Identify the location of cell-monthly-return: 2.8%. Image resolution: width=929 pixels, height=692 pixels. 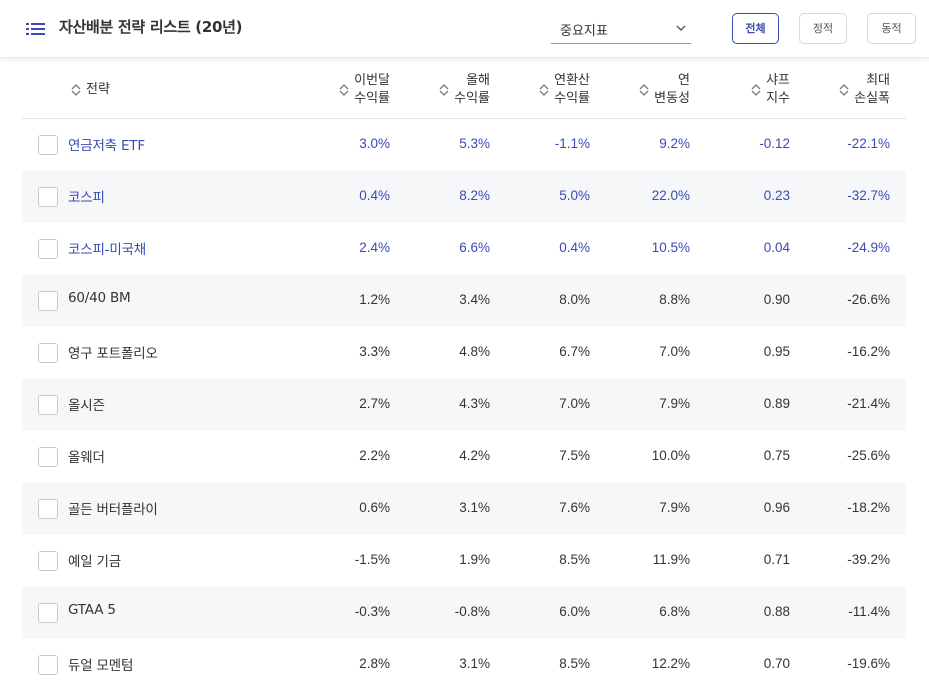
(374, 663).